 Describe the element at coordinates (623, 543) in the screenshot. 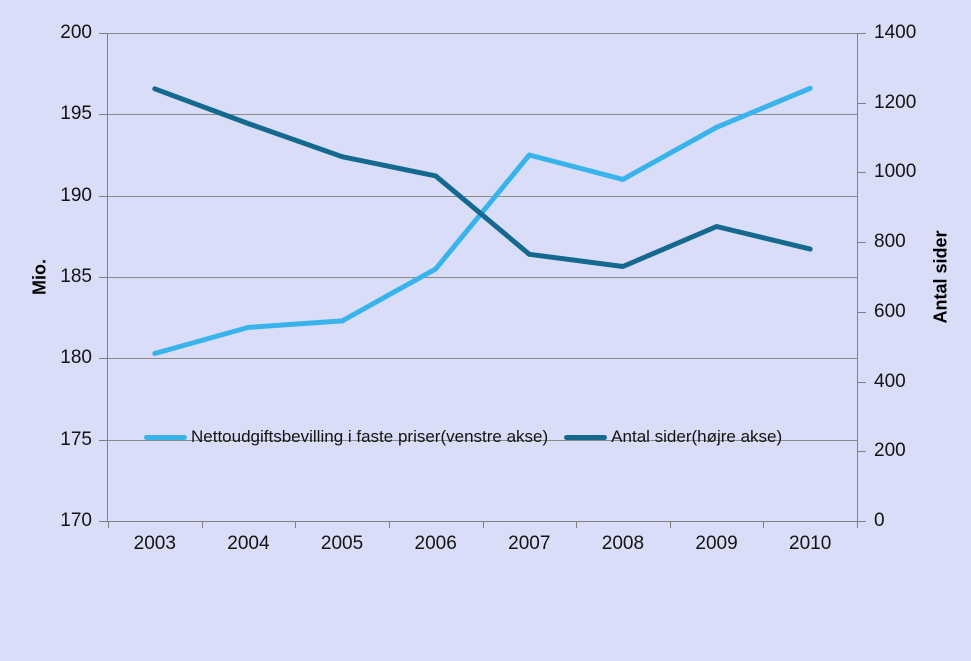

I see `x-axis-tick-label: 2008` at that location.